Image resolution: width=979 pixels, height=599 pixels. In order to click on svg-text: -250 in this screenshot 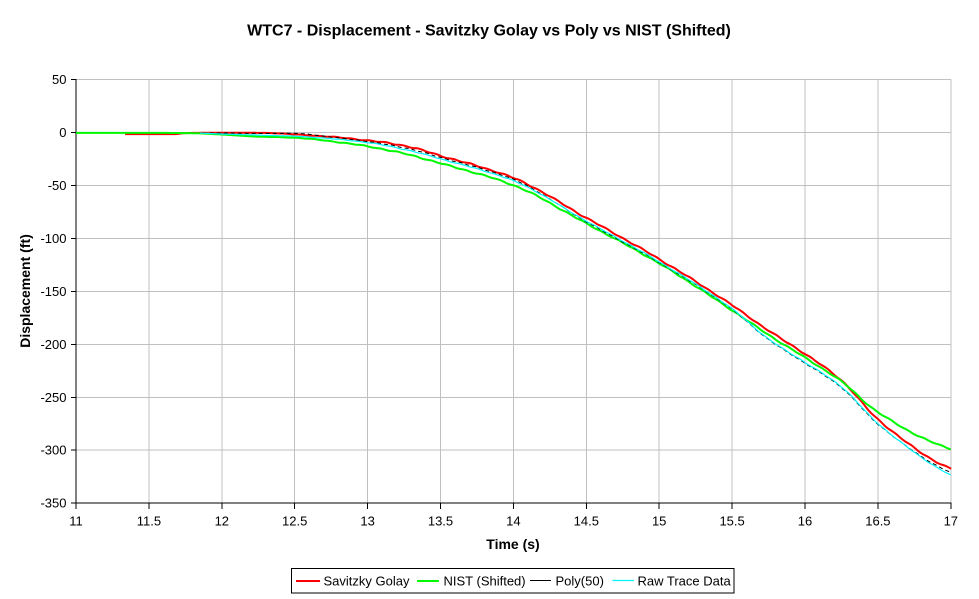, I will do `click(53, 397)`.